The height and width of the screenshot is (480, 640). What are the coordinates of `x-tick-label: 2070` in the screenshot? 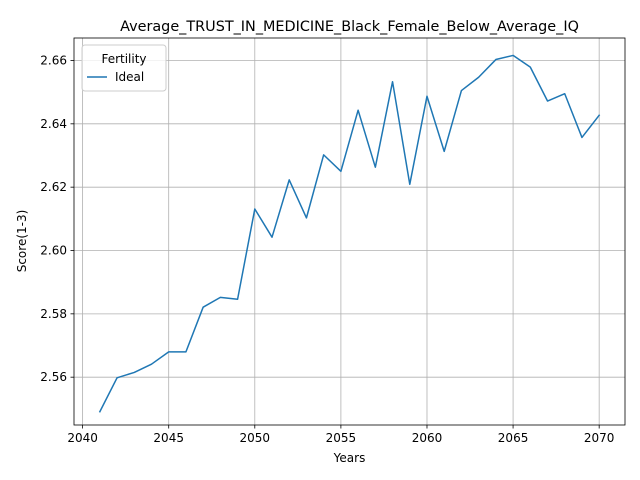 It's located at (599, 438).